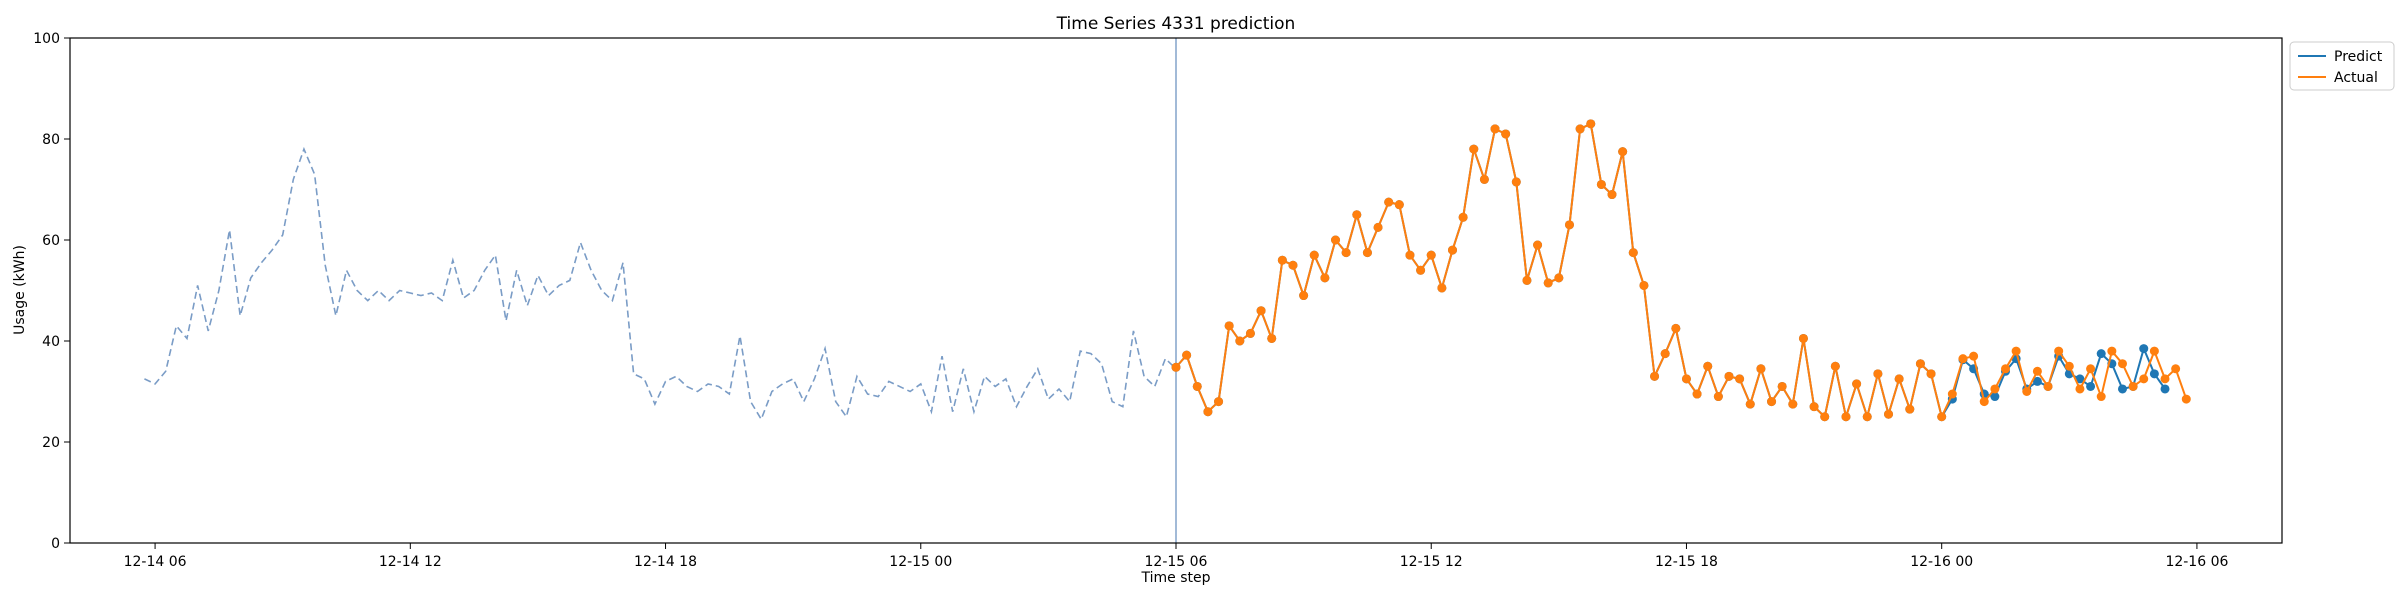 The image size is (2400, 600). What do you see at coordinates (1176, 24) in the screenshot?
I see `chart-title: Time Series 4331 prediction` at bounding box center [1176, 24].